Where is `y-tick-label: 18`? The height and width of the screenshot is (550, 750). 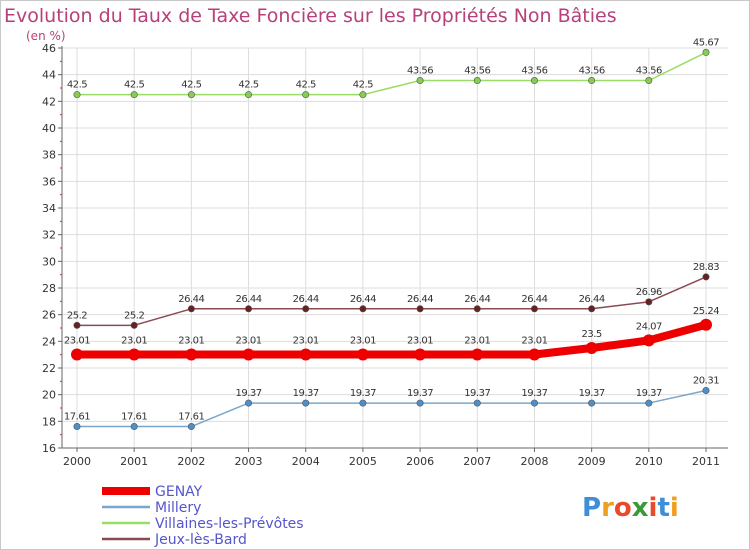 y-tick-label: 18 is located at coordinates (49, 421).